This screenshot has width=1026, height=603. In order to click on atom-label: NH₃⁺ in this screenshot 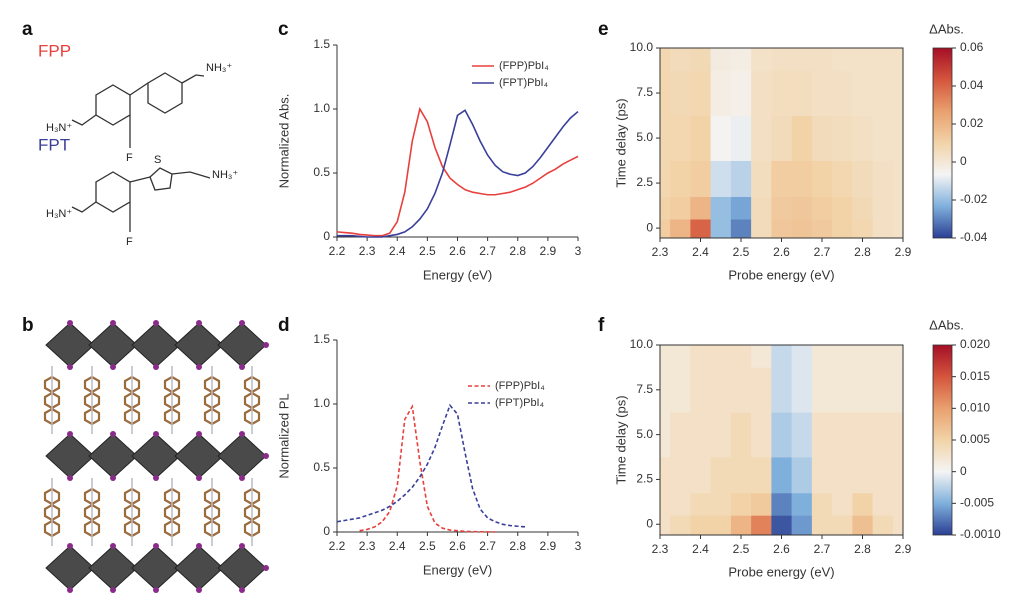, I will do `click(219, 68)`.